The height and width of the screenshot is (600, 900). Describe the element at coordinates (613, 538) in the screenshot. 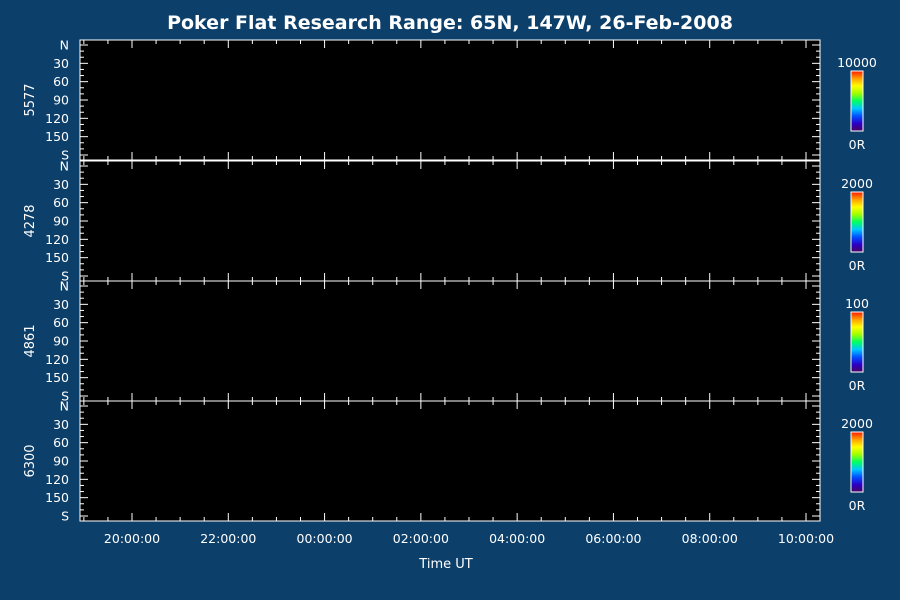

I see `x-tick-label: 06:00:00` at that location.